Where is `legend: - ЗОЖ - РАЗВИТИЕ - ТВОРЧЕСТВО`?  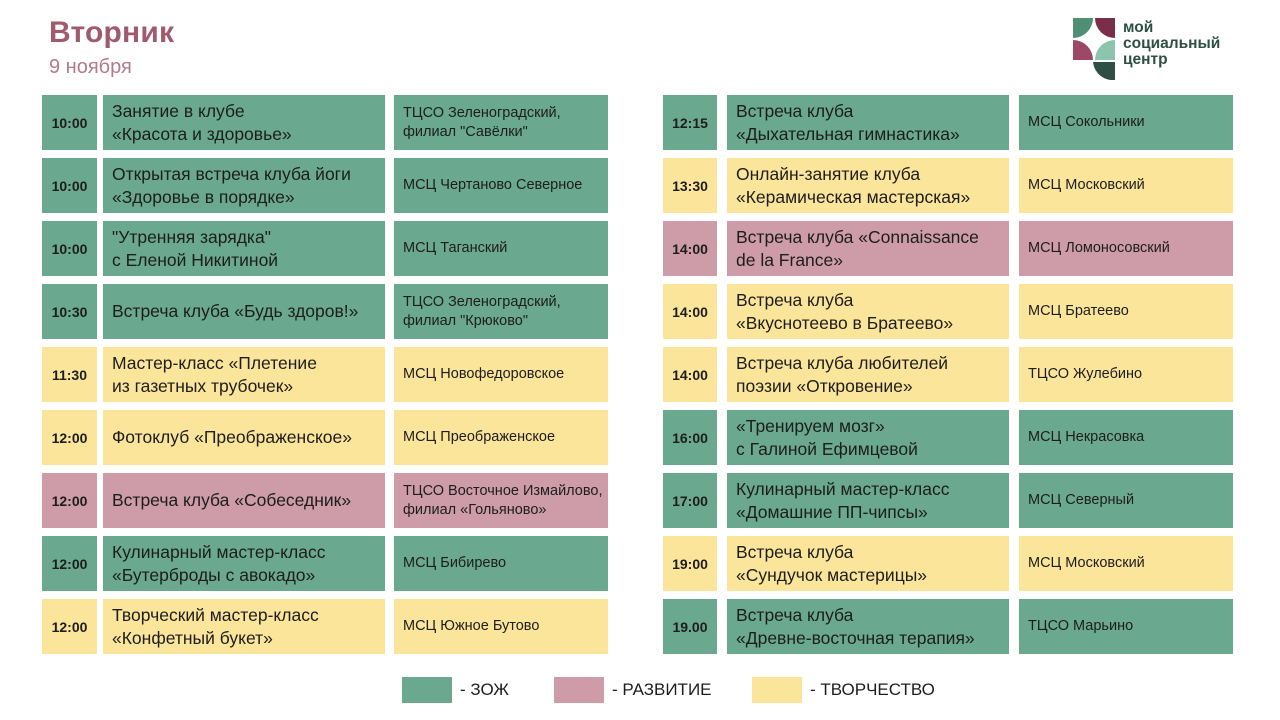 legend: - ЗОЖ - РАЗВИТИЕ - ТВОРЧЕСТВО is located at coordinates (640, 691).